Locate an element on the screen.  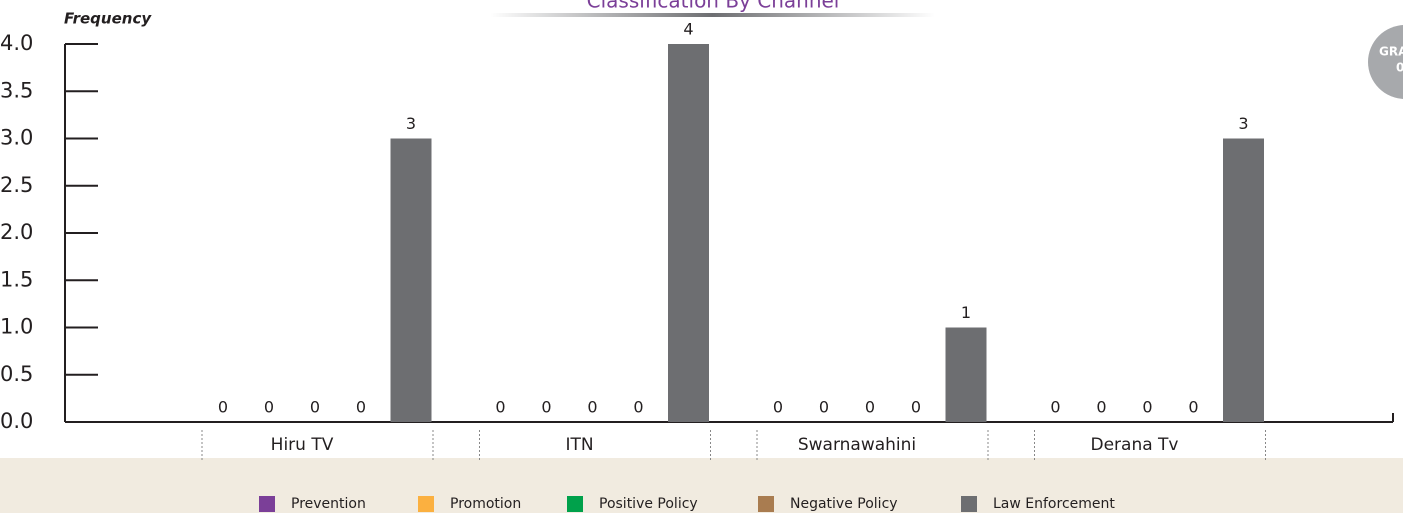
badge-text: GRA is located at coordinates (1391, 52).